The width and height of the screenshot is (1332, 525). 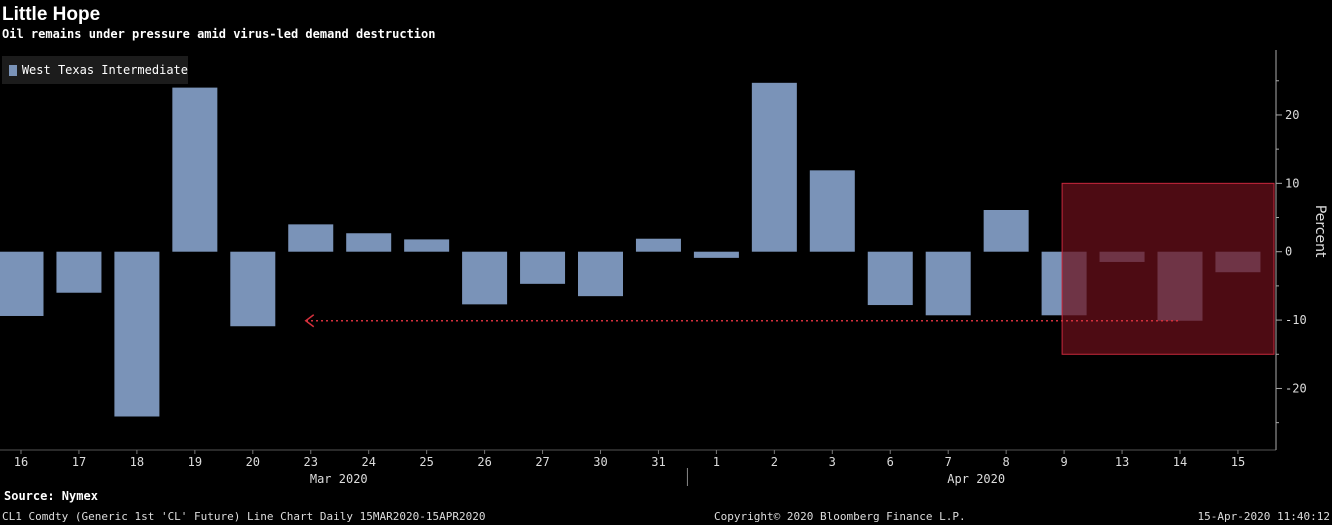 What do you see at coordinates (1263, 516) in the screenshot?
I see `footer-timestamp: 15-Apr-2020 11:40:12` at bounding box center [1263, 516].